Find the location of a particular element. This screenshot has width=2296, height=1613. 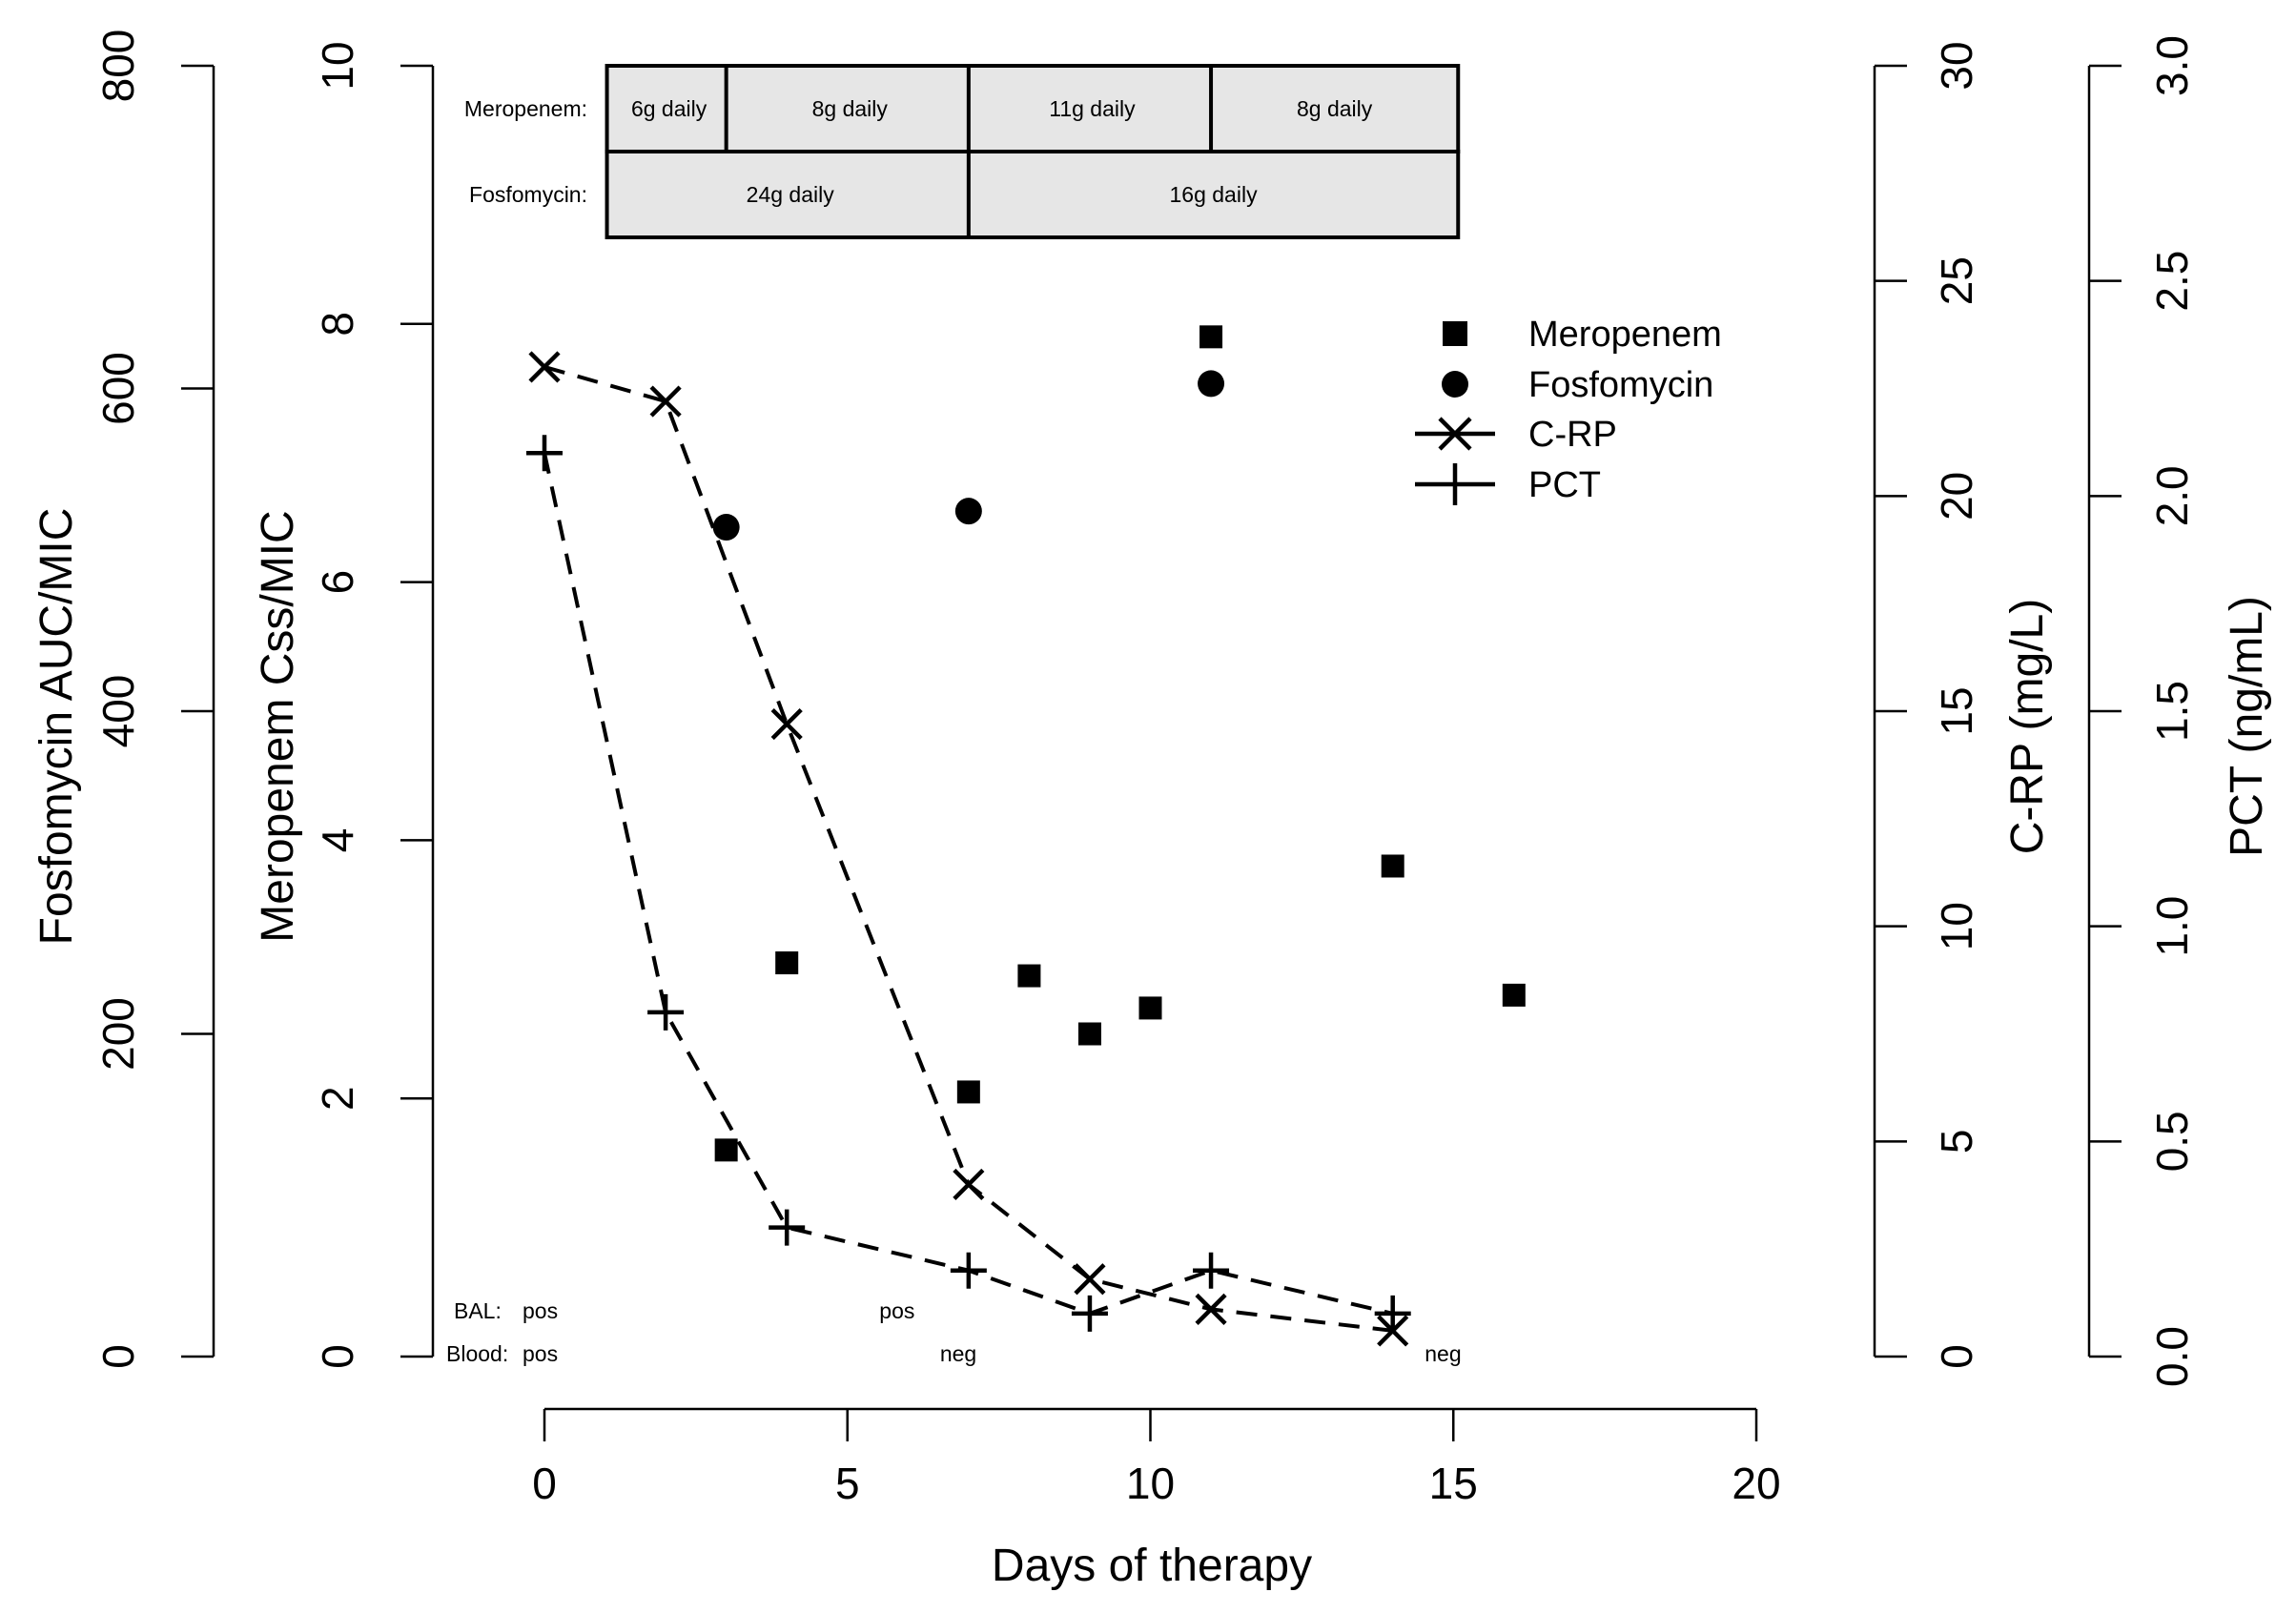

meropenem-dose-cell is located at coordinates (850, 108).